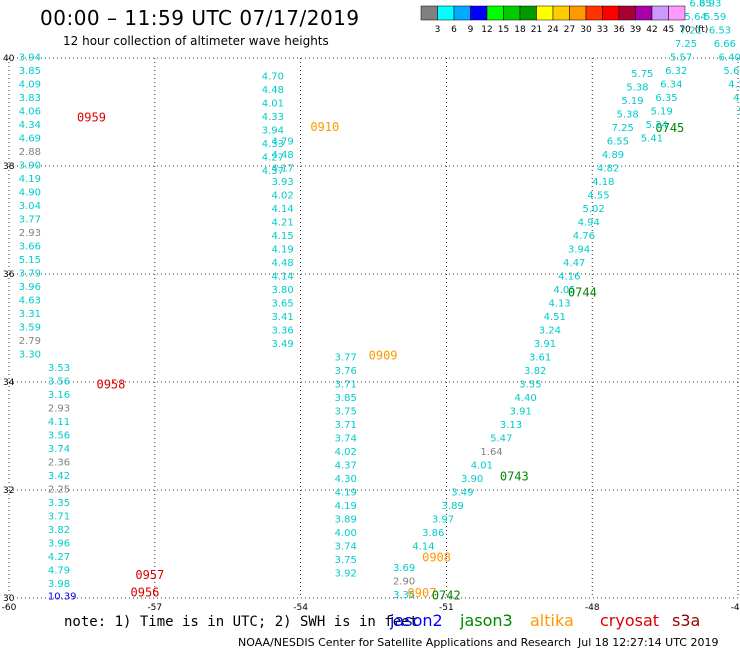  Describe the element at coordinates (671, 85) in the screenshot. I see `wave-height-value: 6.34` at that location.